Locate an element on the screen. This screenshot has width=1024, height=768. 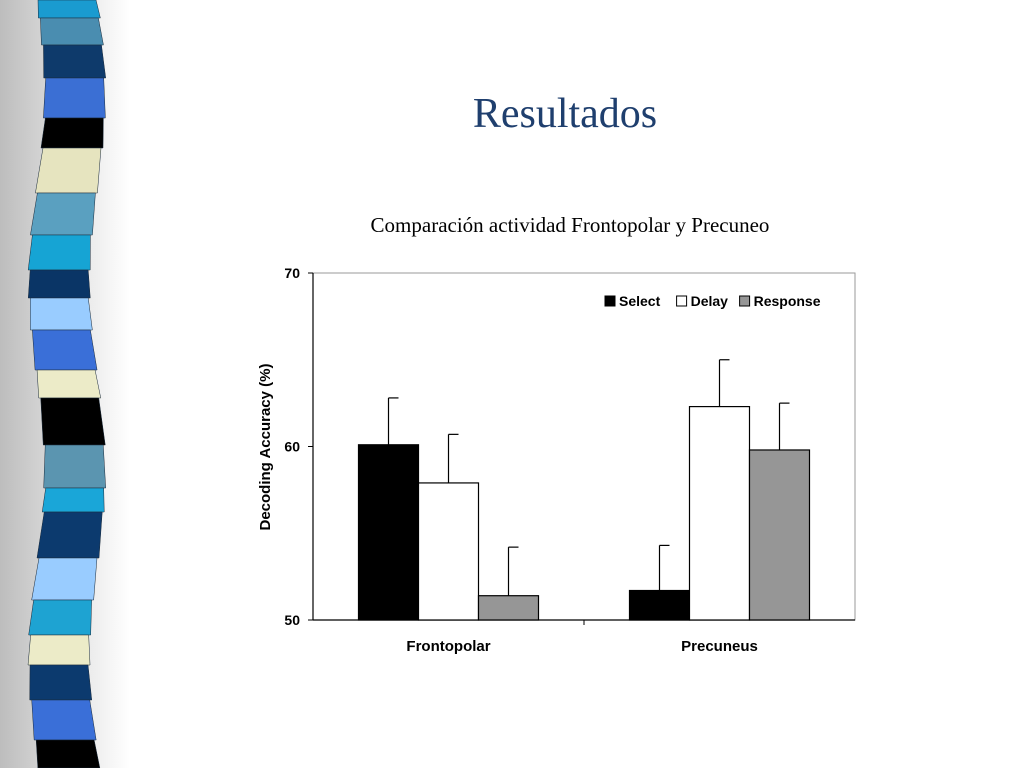
y-axis-label: Decoding Accuracy (%) is located at coordinates (265, 447).